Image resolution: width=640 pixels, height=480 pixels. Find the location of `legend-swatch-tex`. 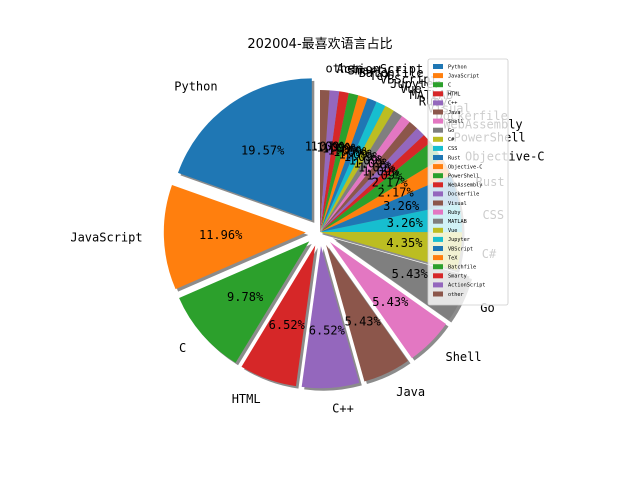

legend-swatch-tex is located at coordinates (438, 258).